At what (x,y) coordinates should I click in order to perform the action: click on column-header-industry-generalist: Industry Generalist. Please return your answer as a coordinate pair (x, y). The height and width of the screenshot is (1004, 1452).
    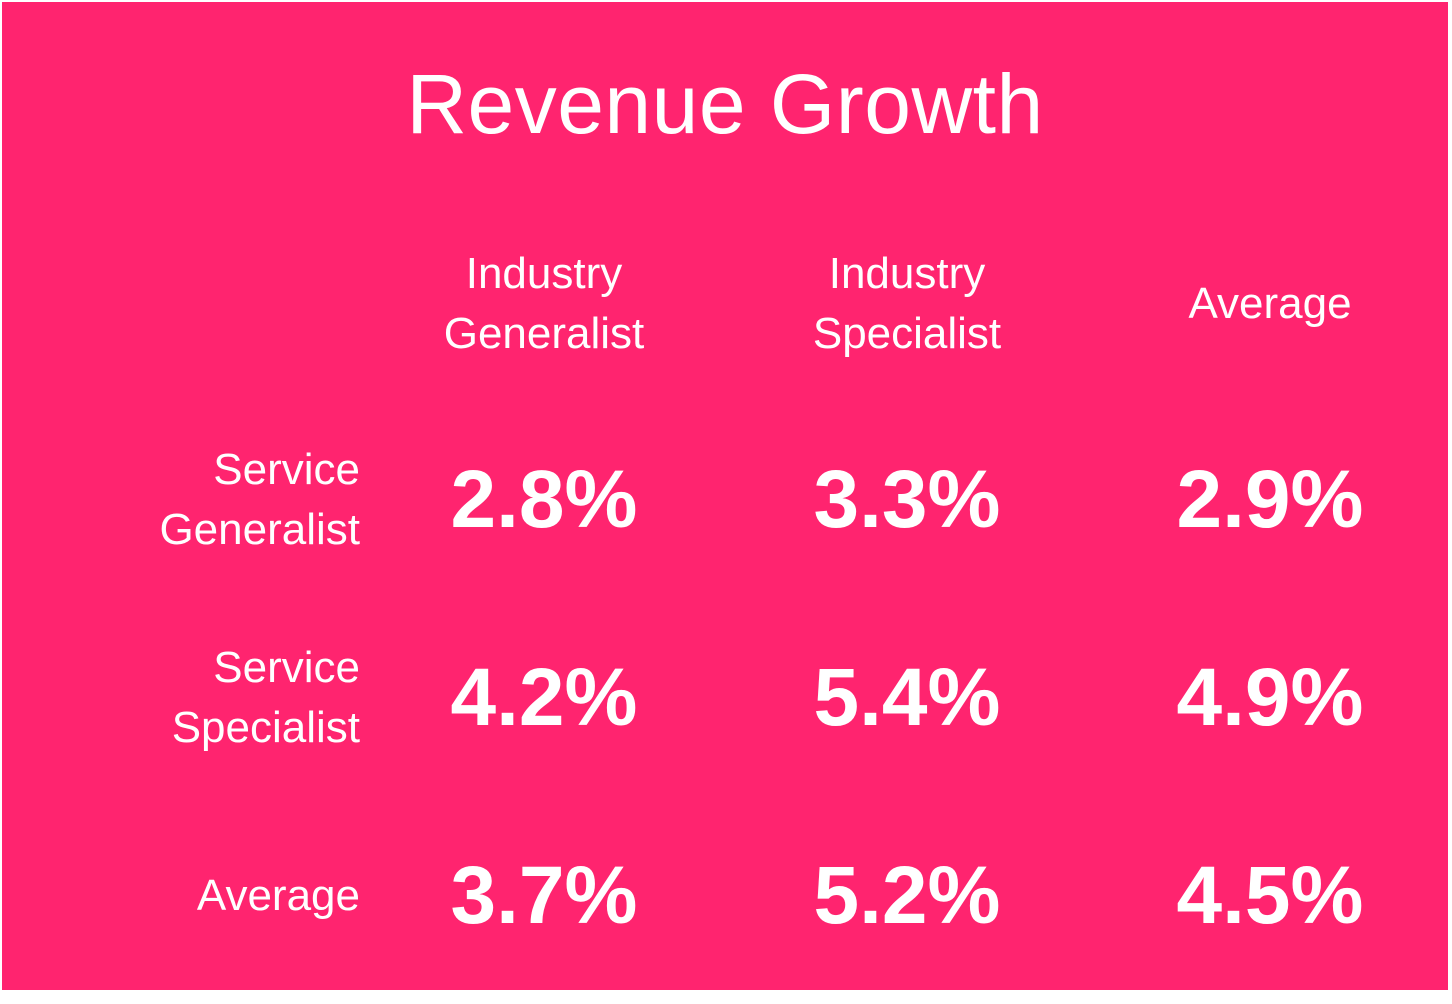
    Looking at the image, I should click on (544, 304).